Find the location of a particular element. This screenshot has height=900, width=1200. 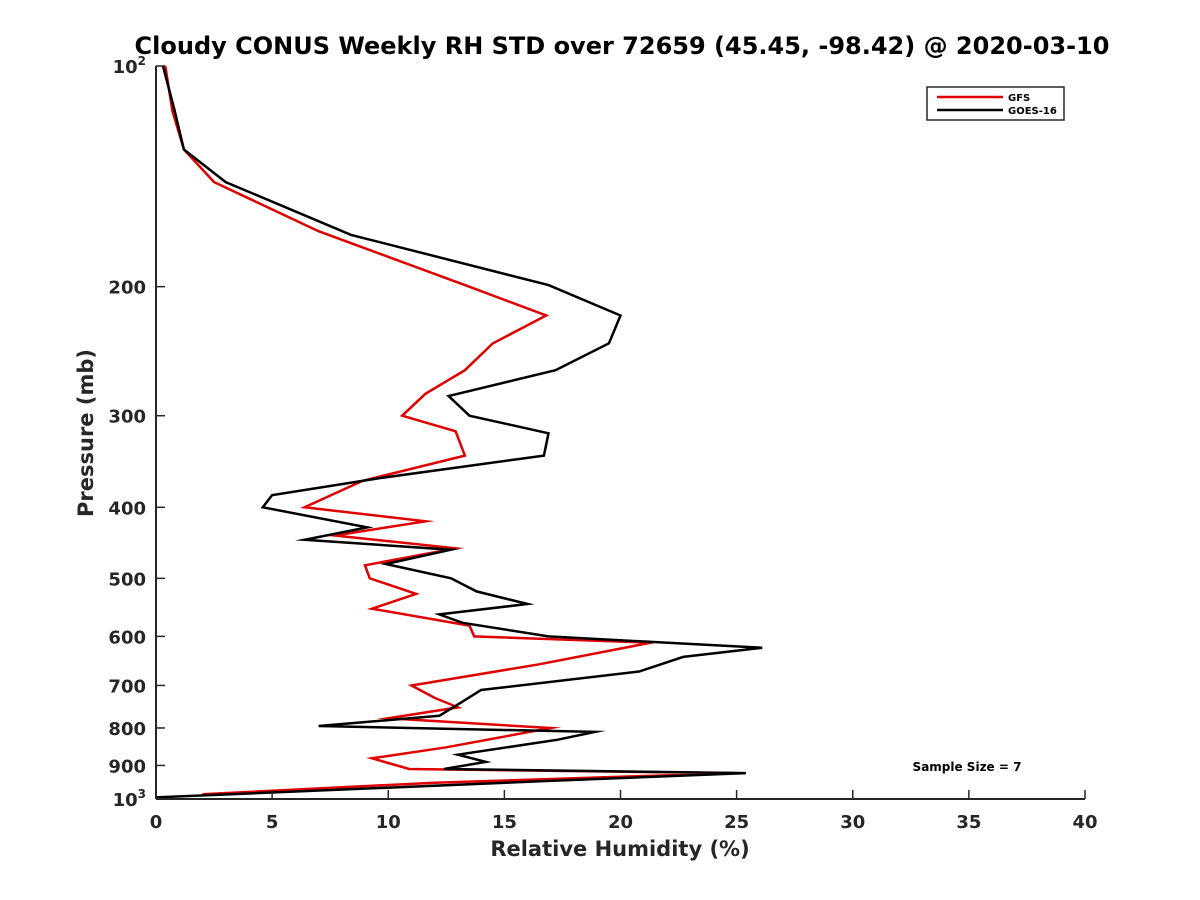

y-tick-label-3: 400 is located at coordinates (127, 508).